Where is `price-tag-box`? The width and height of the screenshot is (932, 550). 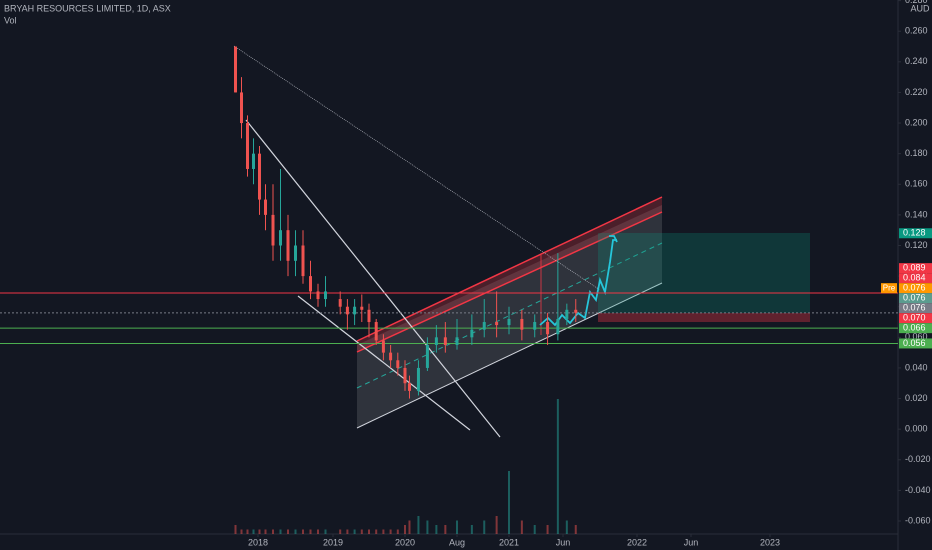
price-tag-box is located at coordinates (889, 288).